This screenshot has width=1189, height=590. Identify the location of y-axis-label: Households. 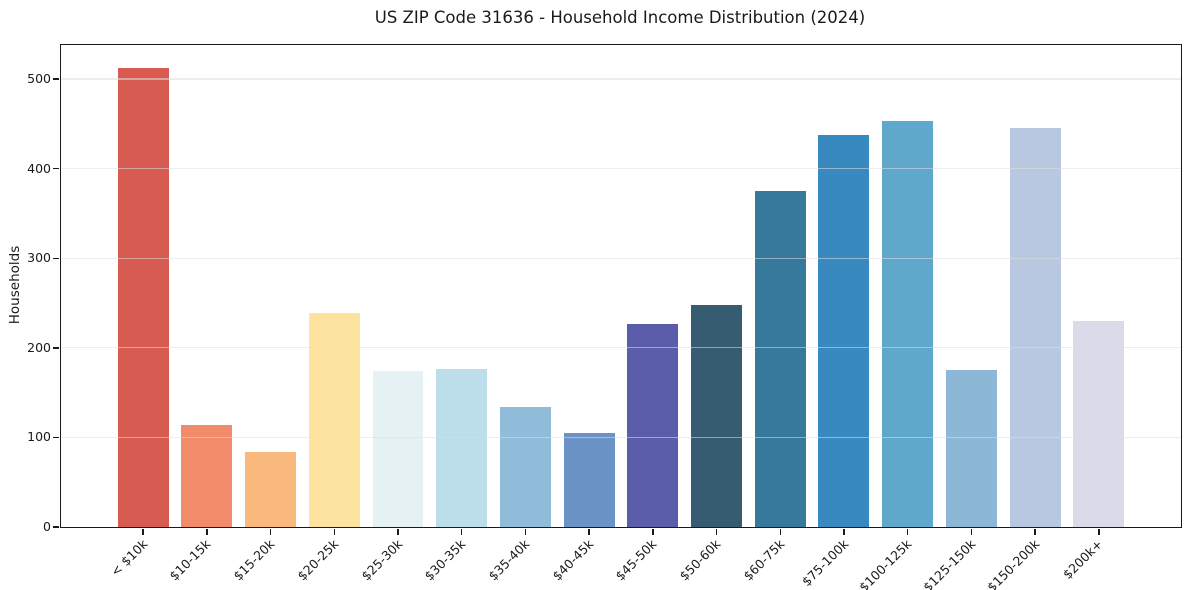
(15, 285).